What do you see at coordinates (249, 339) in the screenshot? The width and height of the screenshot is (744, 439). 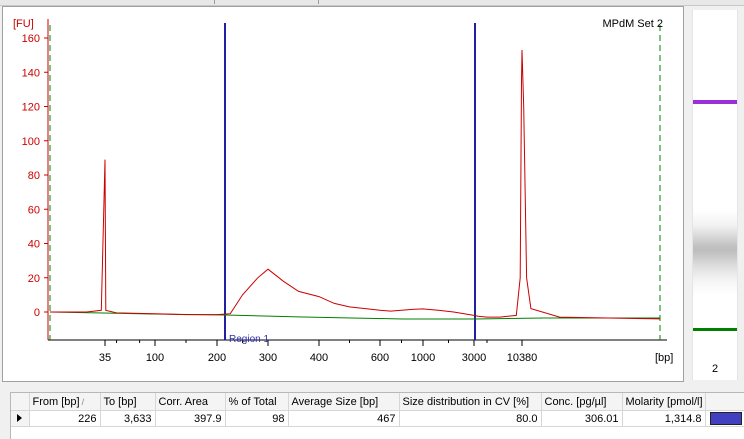 I see `region-label: Region 1` at bounding box center [249, 339].